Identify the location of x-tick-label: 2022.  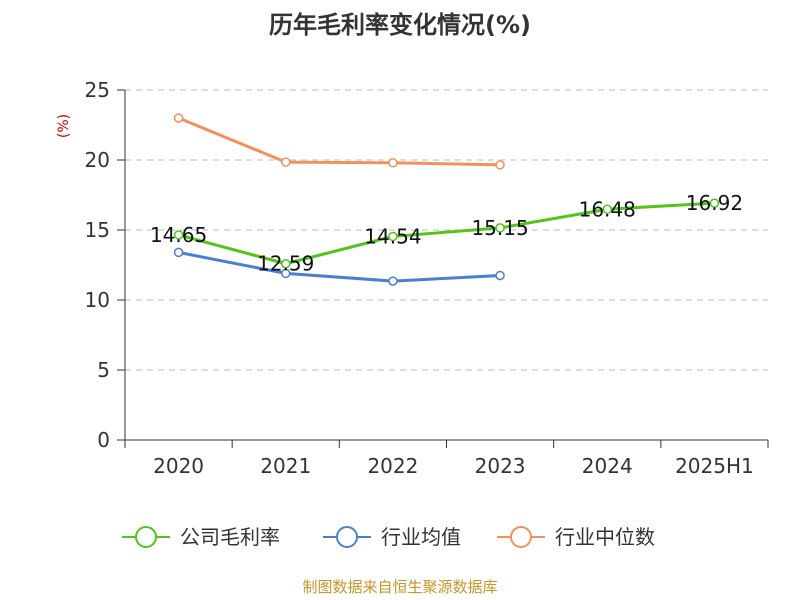
(392, 466).